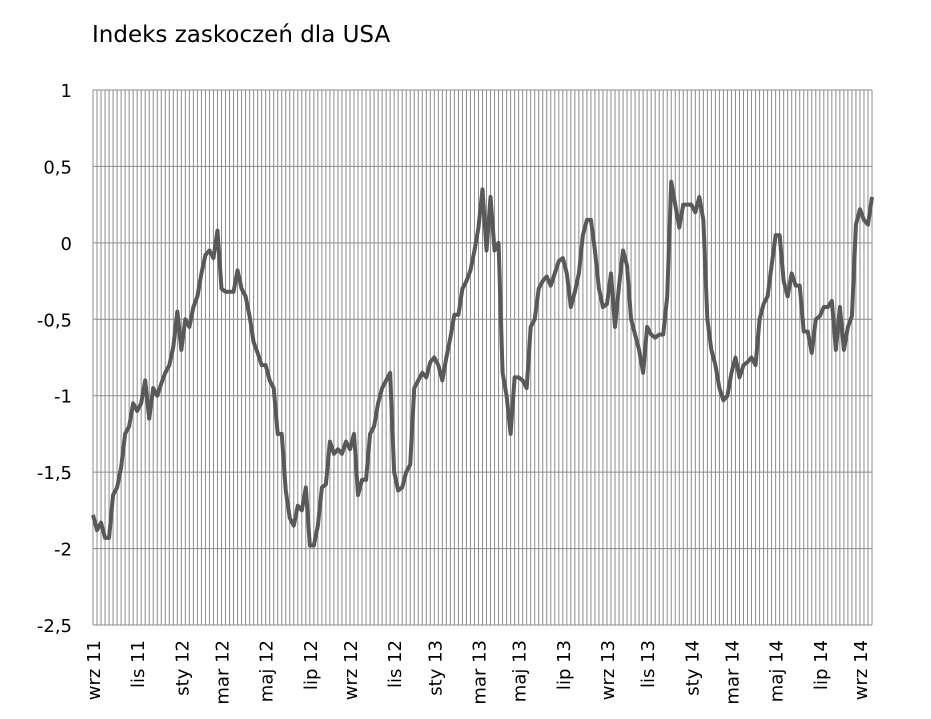 Image resolution: width=931 pixels, height=719 pixels. What do you see at coordinates (241, 35) in the screenshot?
I see `chart-title: Indeks zaskoczeń dla USA` at bounding box center [241, 35].